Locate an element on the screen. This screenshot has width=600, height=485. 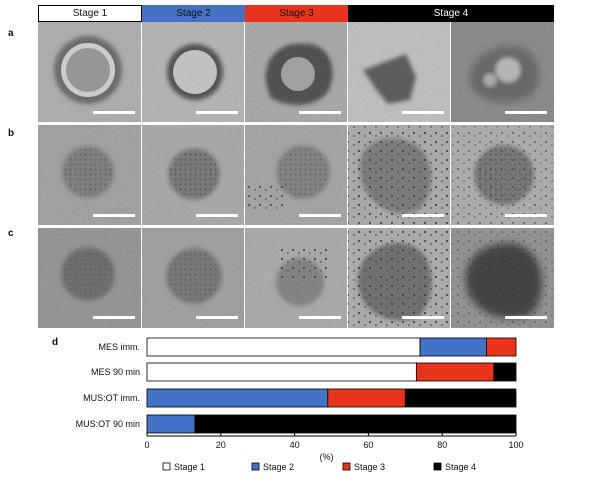
panel-label-a: a is located at coordinates (11, 33).